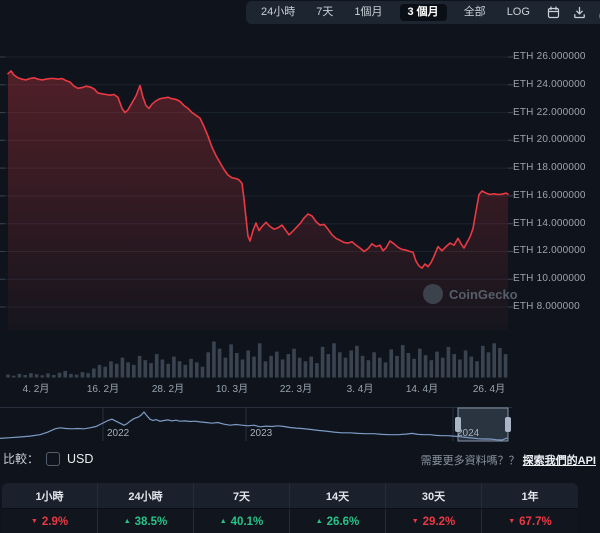 Image resolution: width=600 pixels, height=533 pixels. I want to click on y-axis-label: ETH 24.000000, so click(549, 84).